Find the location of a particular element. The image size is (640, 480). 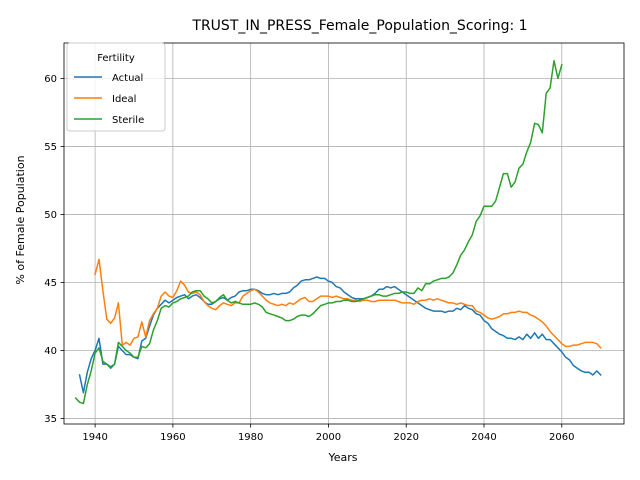

x-axis-ticks: 1940 1960 1980 2000 2020 2040 2060 is located at coordinates (328, 433).